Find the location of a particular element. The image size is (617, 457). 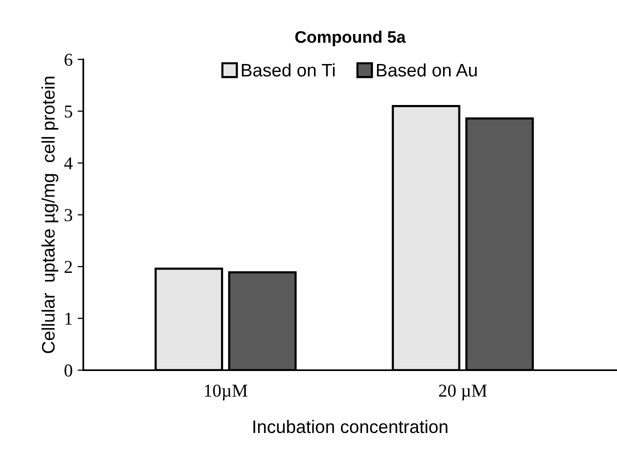

y-tick-label: 5 is located at coordinates (68, 112).